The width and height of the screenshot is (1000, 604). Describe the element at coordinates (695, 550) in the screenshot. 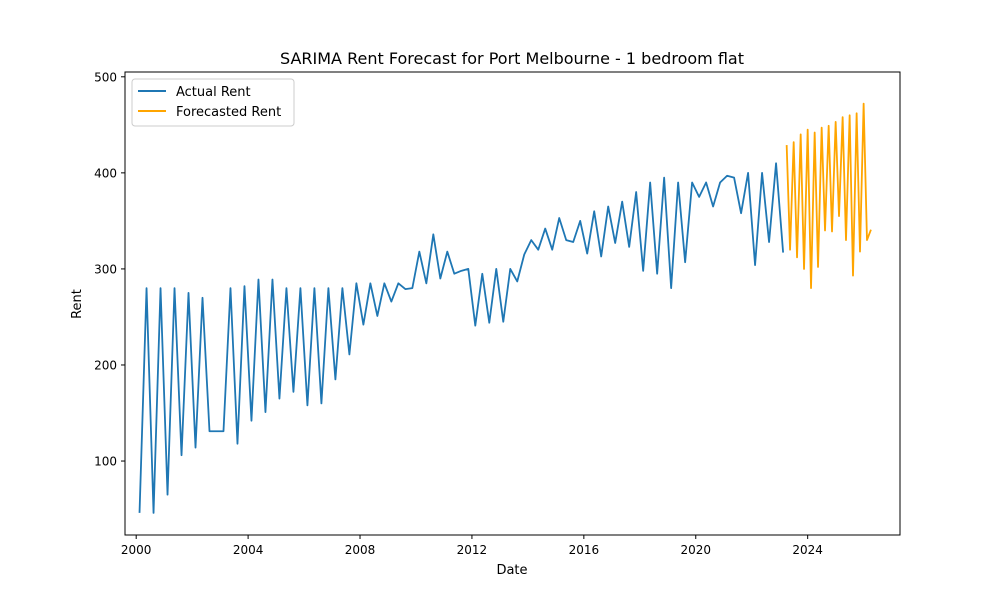

I see `x-tick-label: 2020` at that location.